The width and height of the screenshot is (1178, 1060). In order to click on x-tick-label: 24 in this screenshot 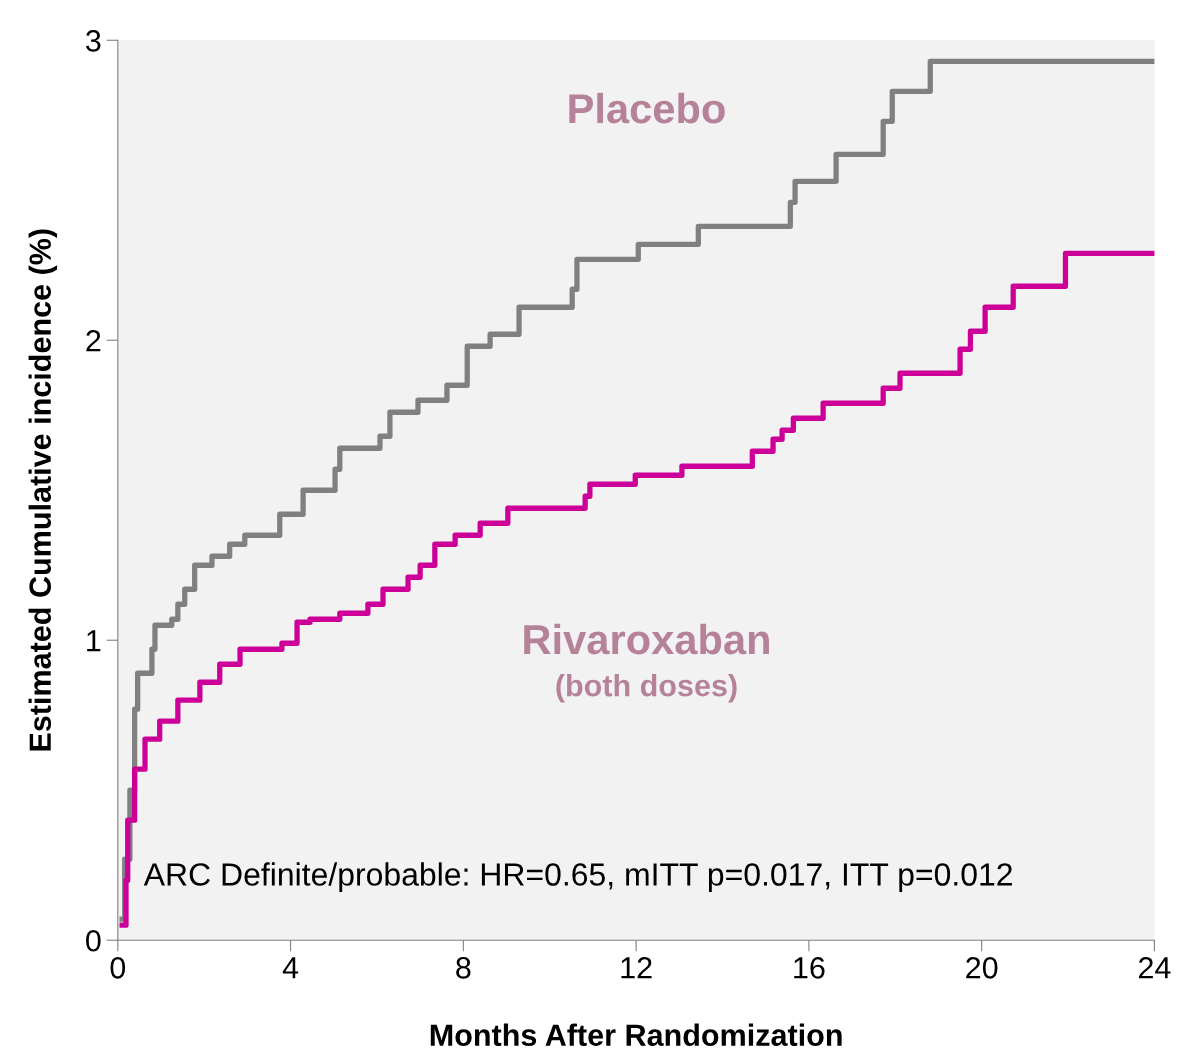, I will do `click(1154, 968)`.